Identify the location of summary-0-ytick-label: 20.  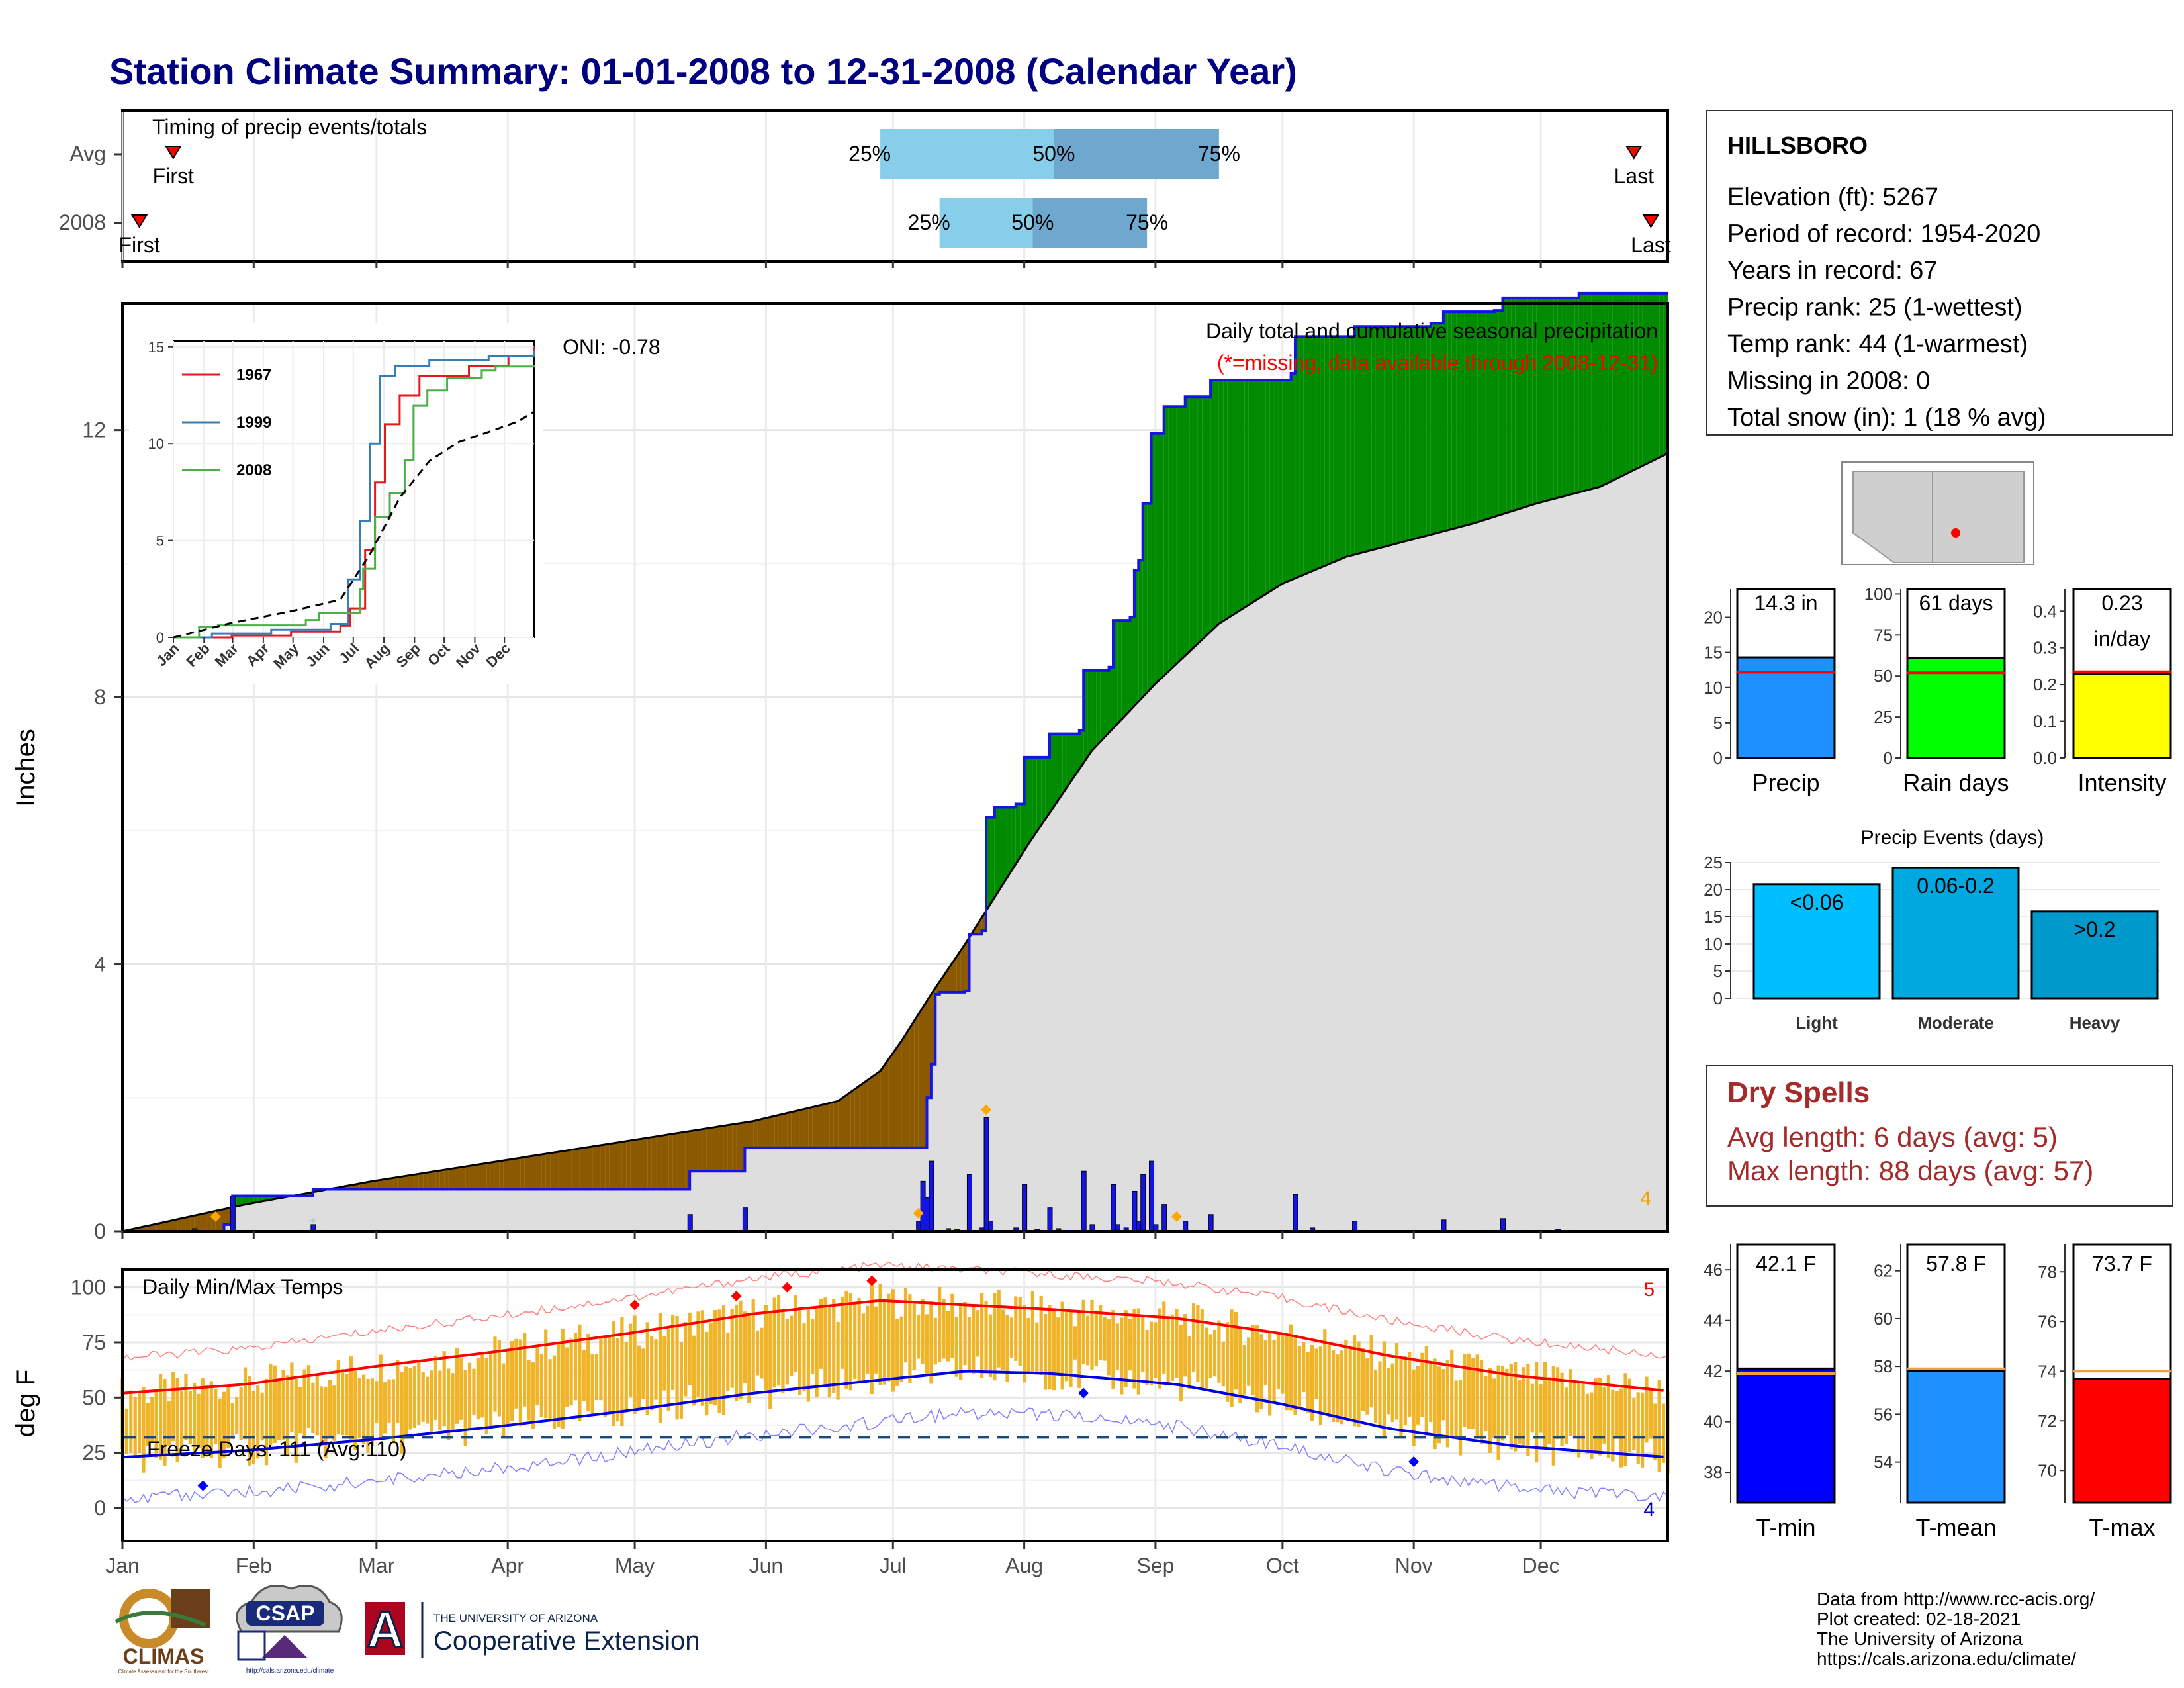
(1713, 618).